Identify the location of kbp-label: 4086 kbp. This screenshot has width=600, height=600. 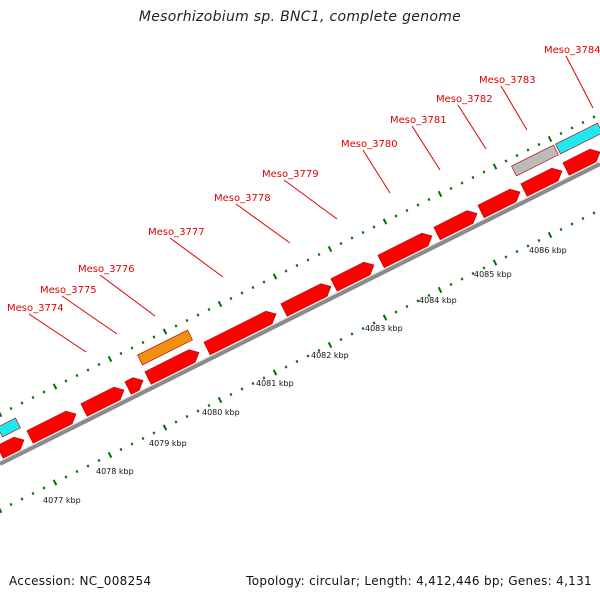
(548, 250).